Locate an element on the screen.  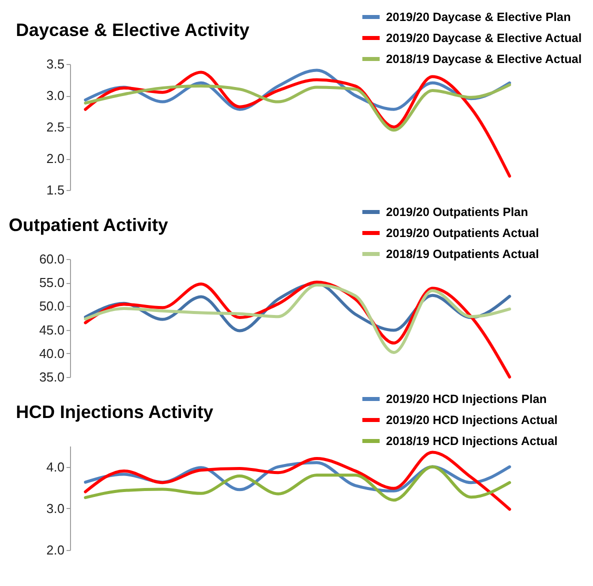
legend-label: 2019/20 Daycase & Elective Actual is located at coordinates (484, 38).